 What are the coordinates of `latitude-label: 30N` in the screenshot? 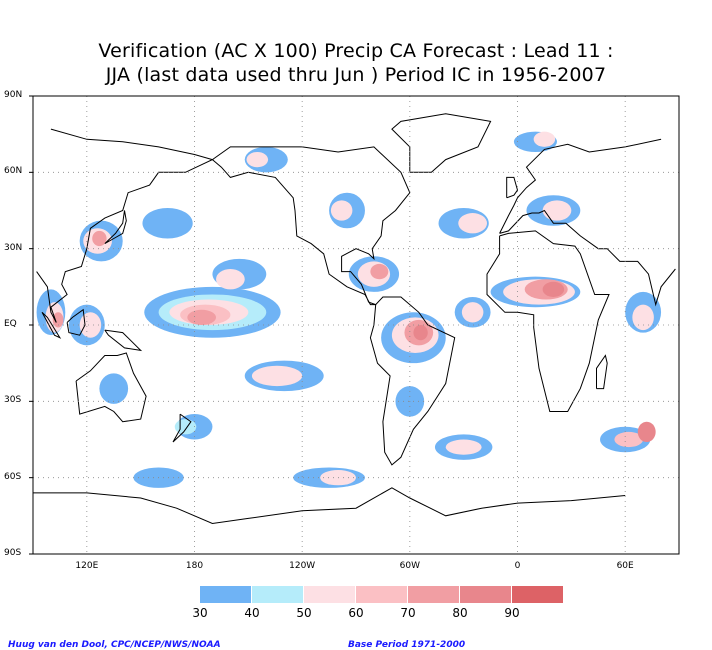 It's located at (13, 247).